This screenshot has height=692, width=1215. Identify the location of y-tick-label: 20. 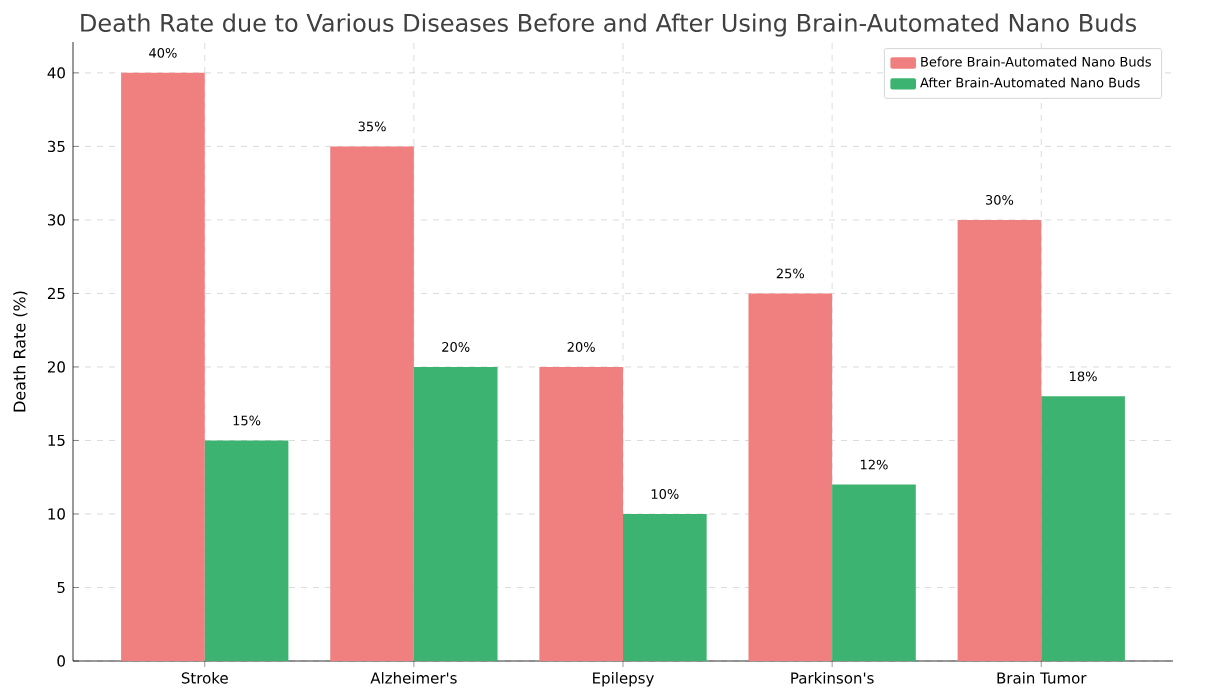
(56, 367).